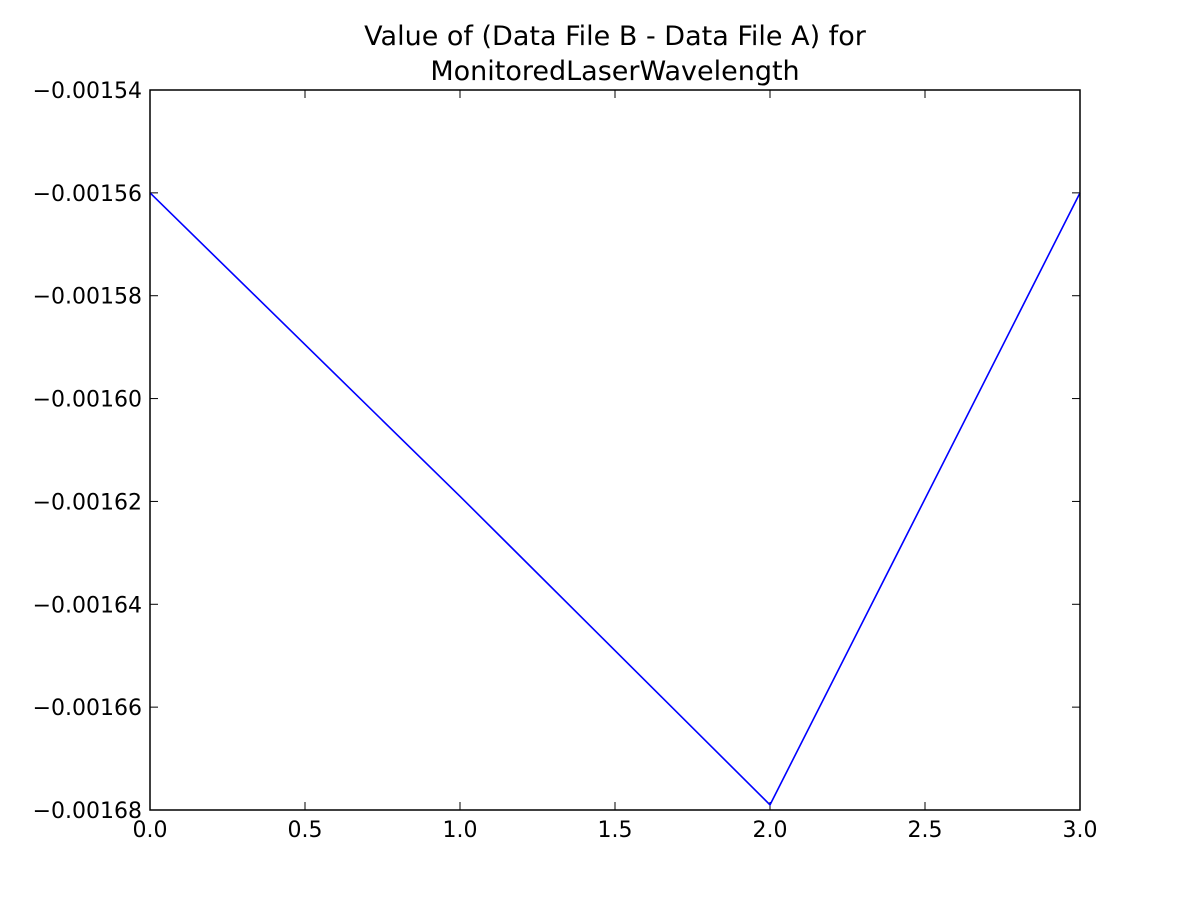 The width and height of the screenshot is (1200, 900). Describe the element at coordinates (770, 830) in the screenshot. I see `x-tick-label: 2.0` at that location.